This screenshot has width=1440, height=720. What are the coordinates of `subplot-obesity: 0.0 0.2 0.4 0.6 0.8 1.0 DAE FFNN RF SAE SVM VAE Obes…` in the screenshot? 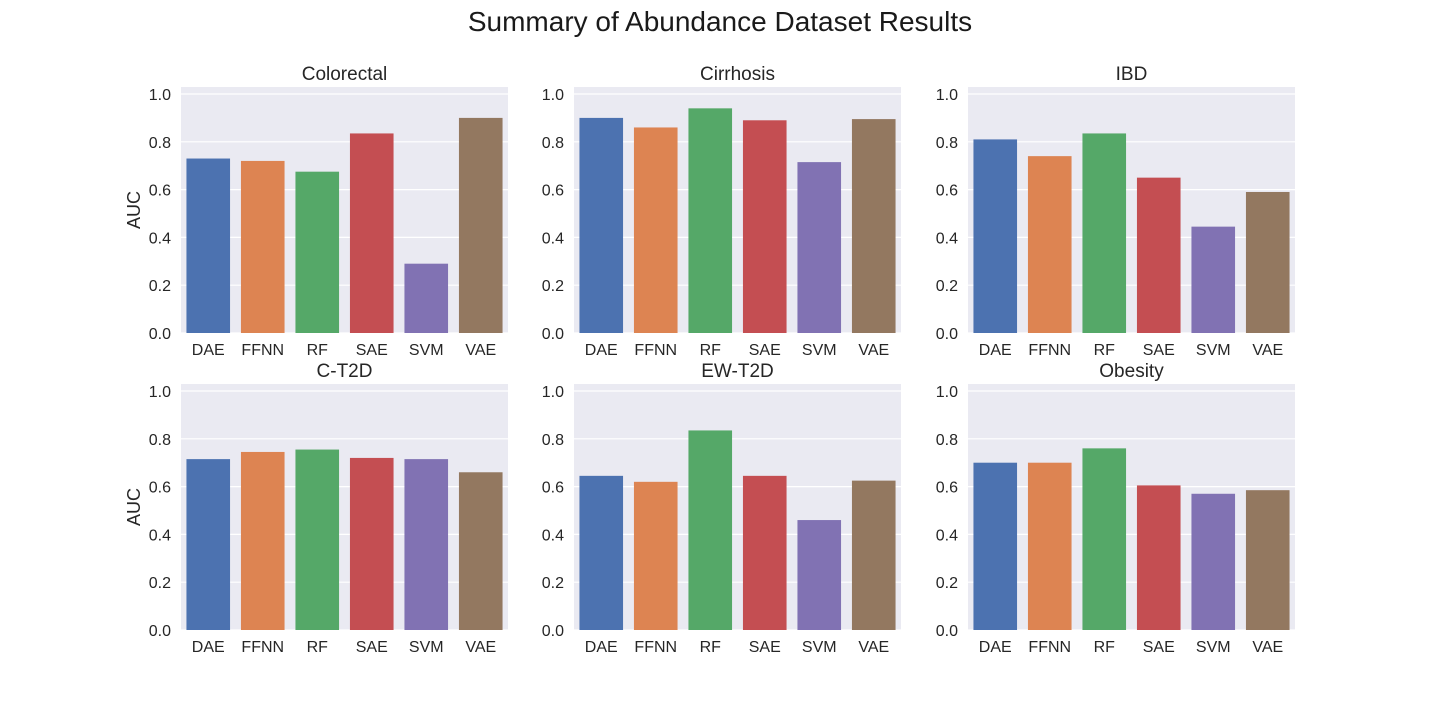 It's located at (1115, 508).